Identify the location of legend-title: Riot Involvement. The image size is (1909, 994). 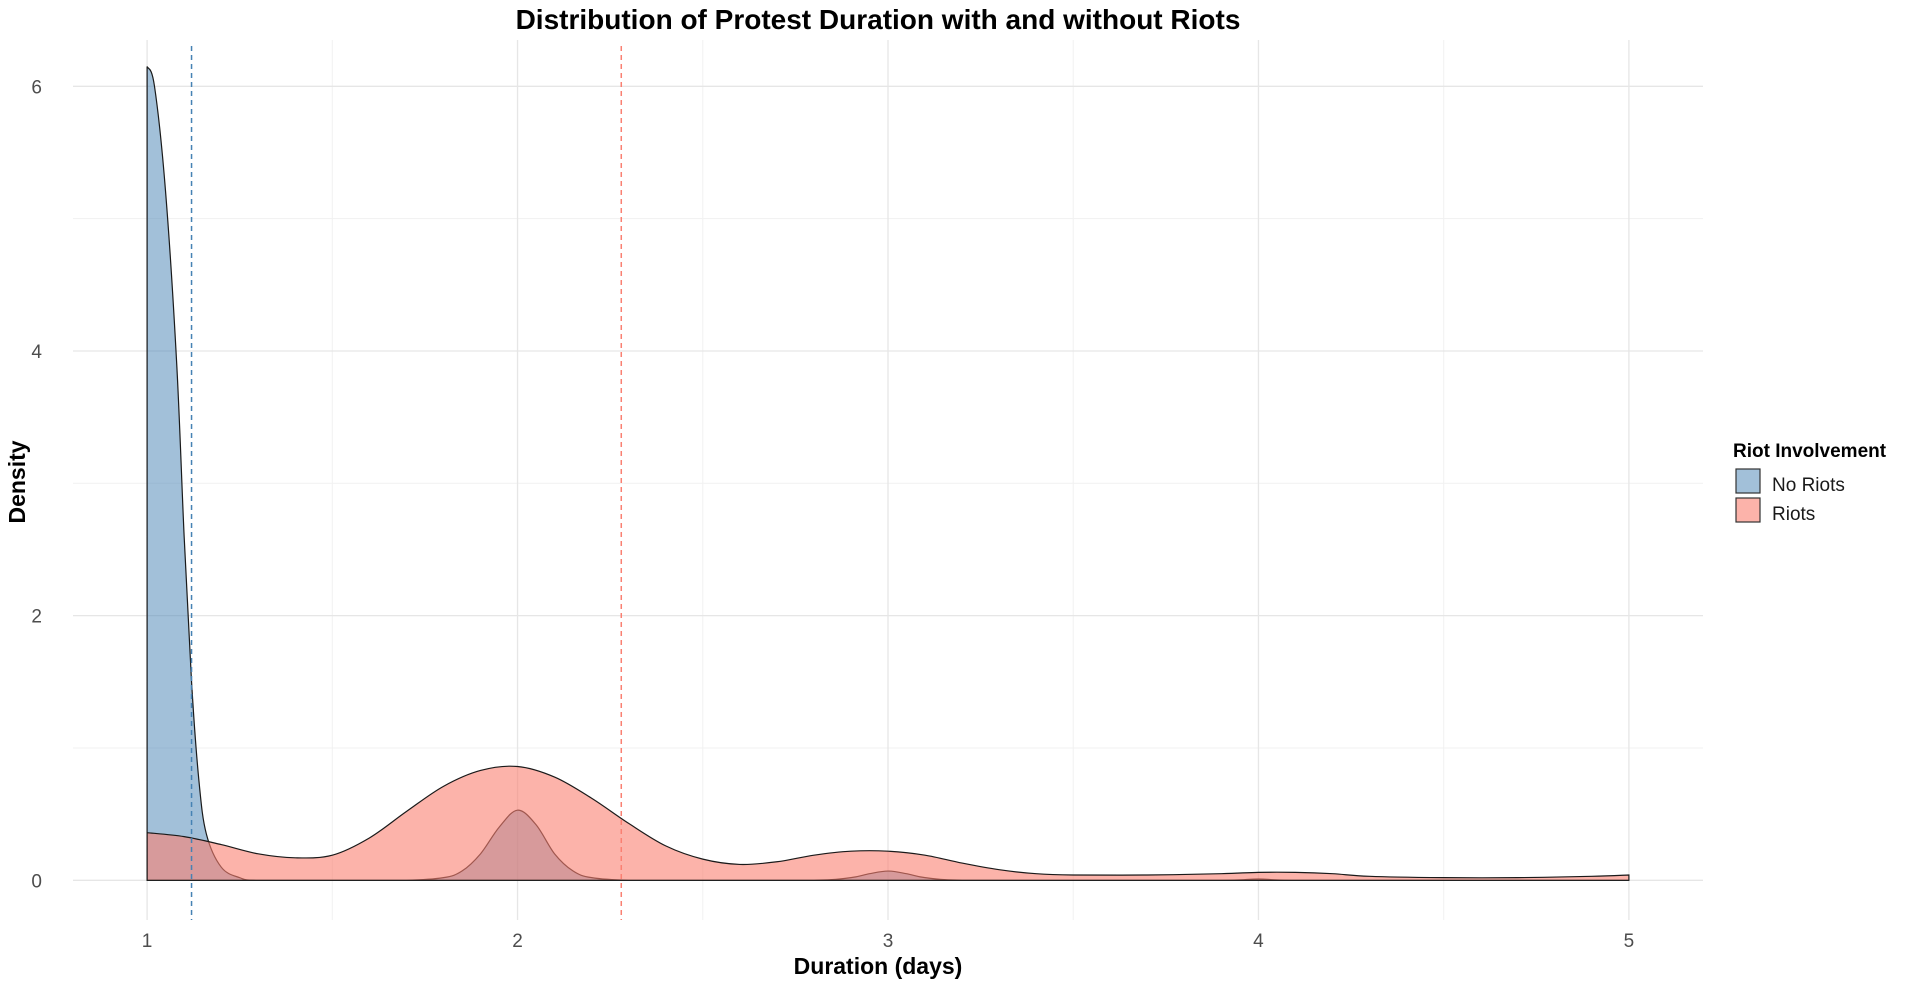
(1810, 451).